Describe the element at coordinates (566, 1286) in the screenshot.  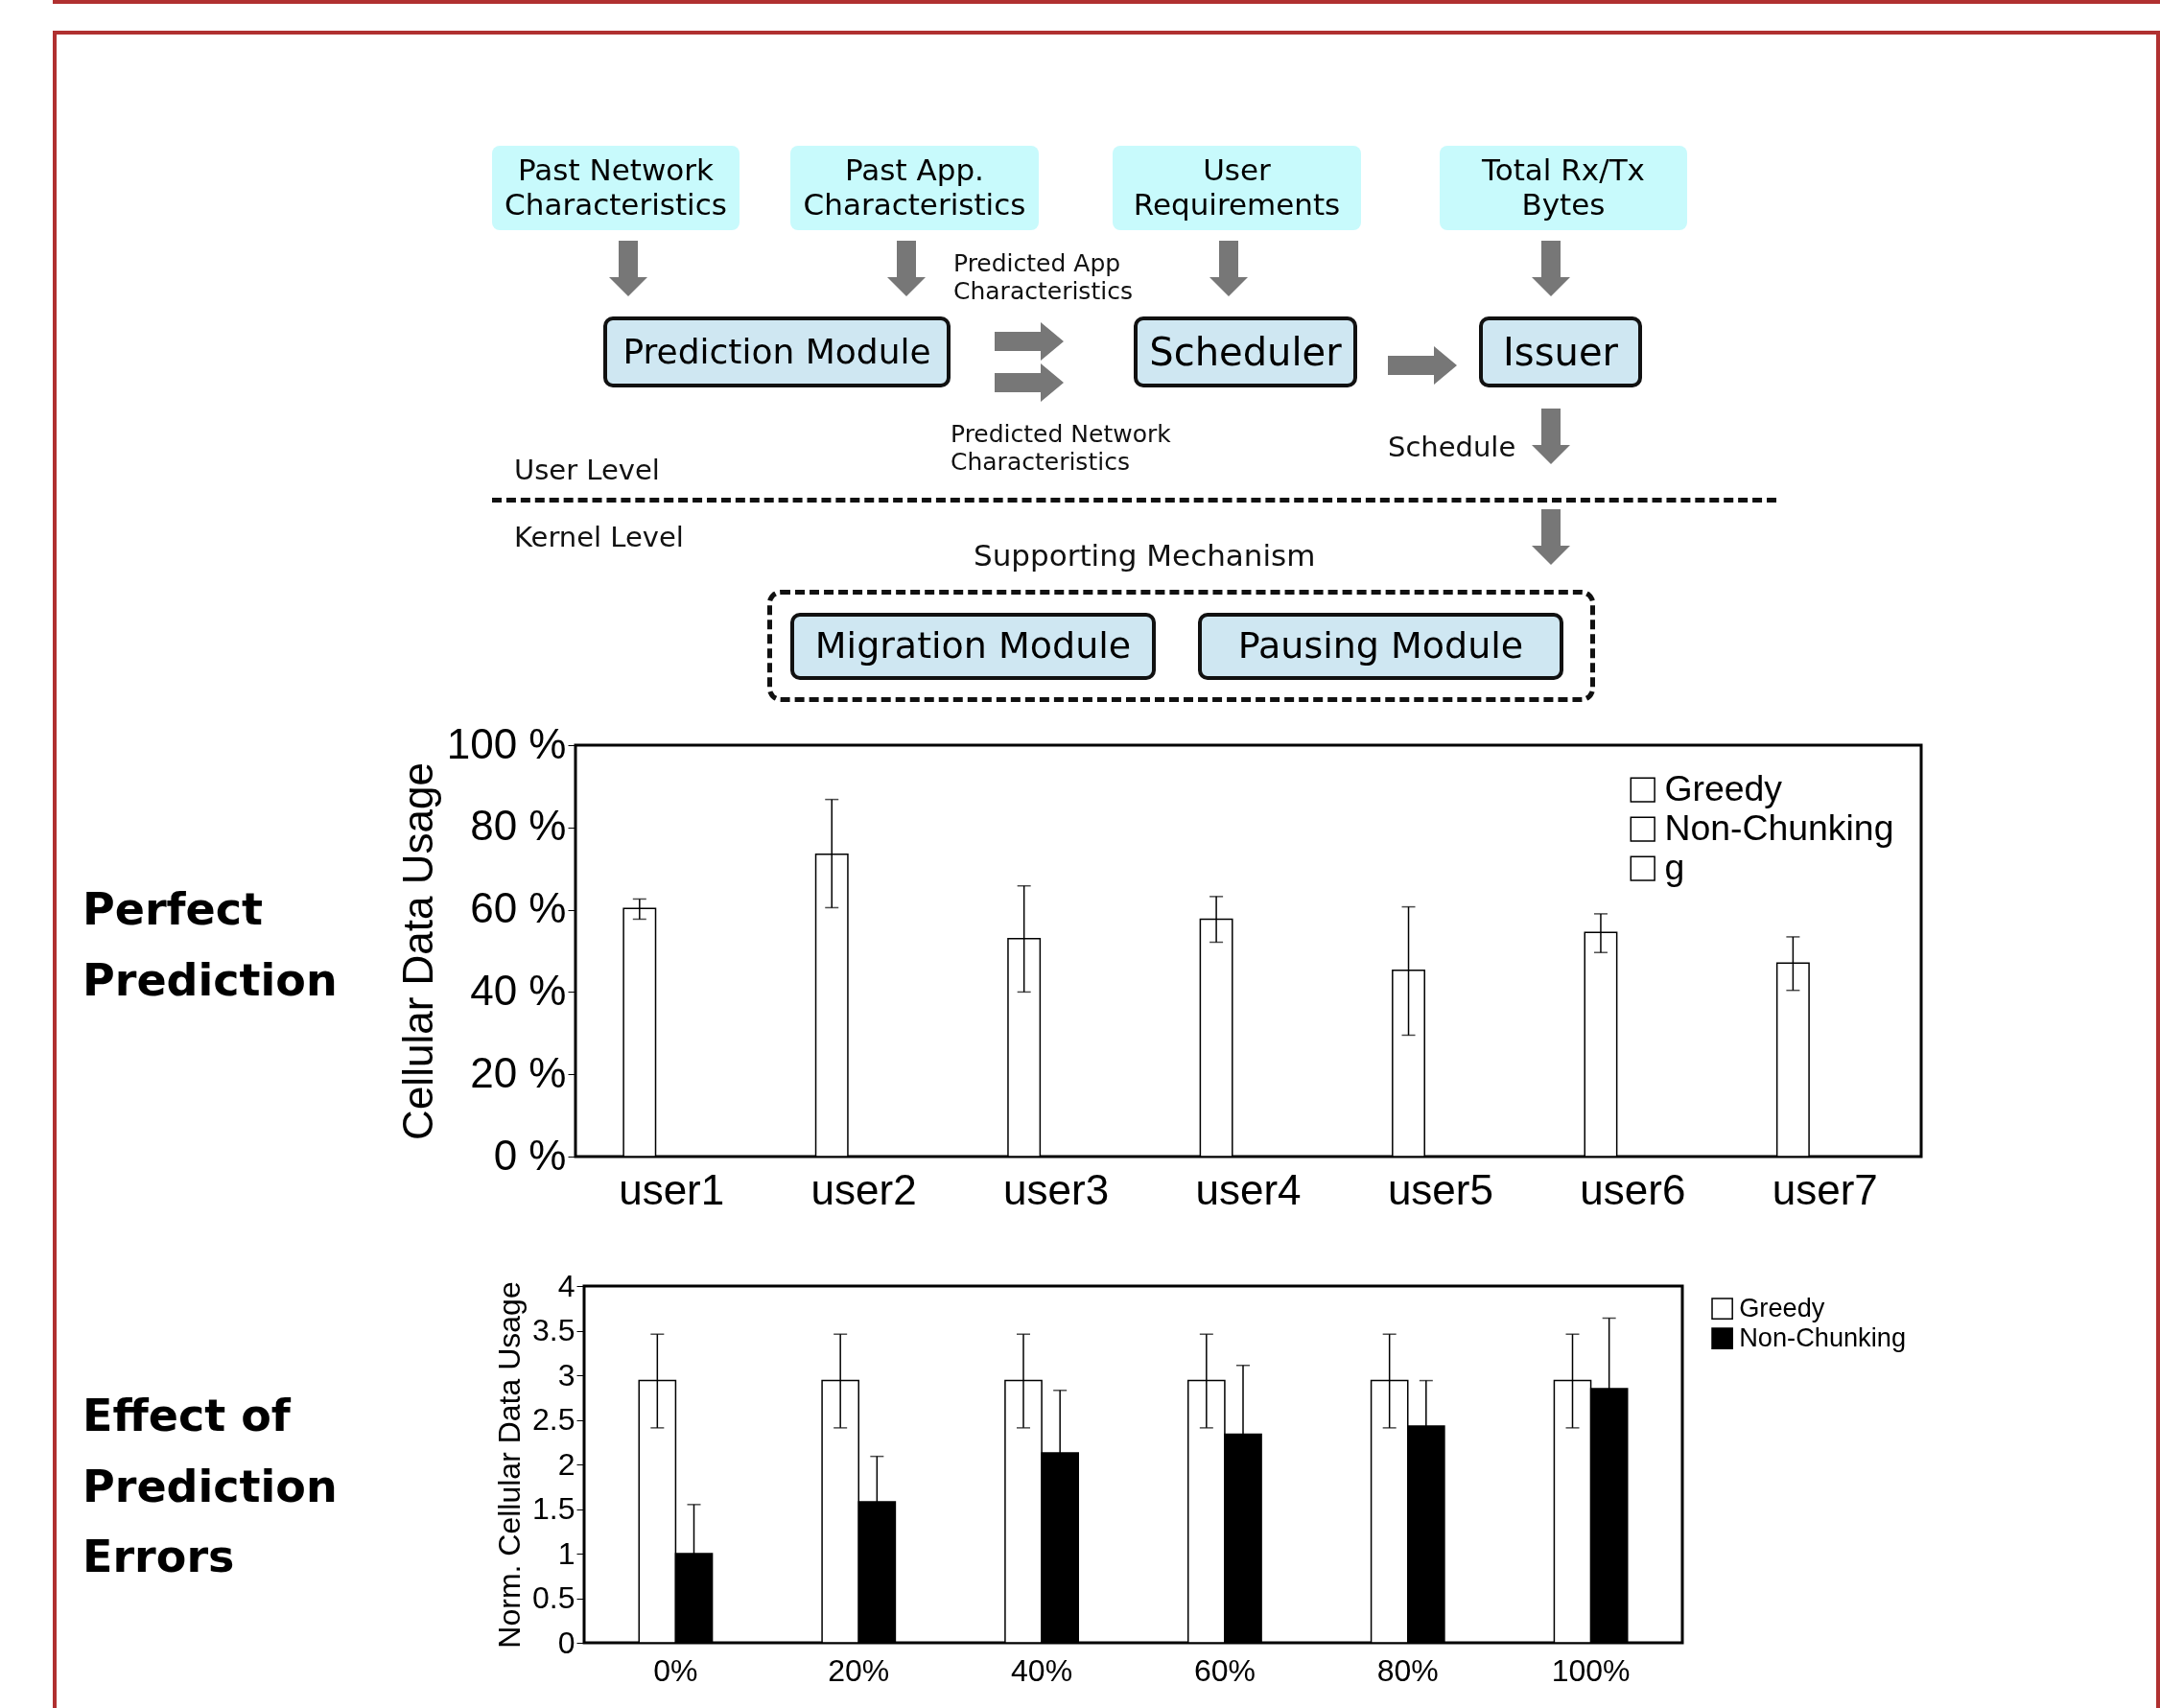
I see `y-tick-label: 4` at that location.